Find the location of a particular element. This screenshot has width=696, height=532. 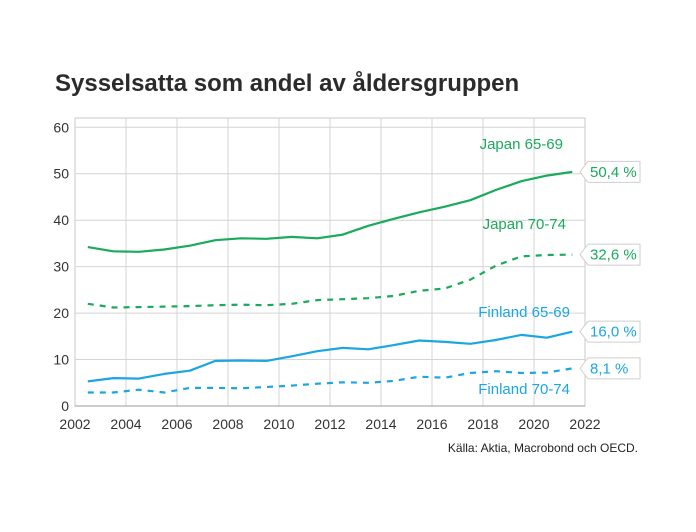

x-tick-label: 2020 is located at coordinates (533, 424).